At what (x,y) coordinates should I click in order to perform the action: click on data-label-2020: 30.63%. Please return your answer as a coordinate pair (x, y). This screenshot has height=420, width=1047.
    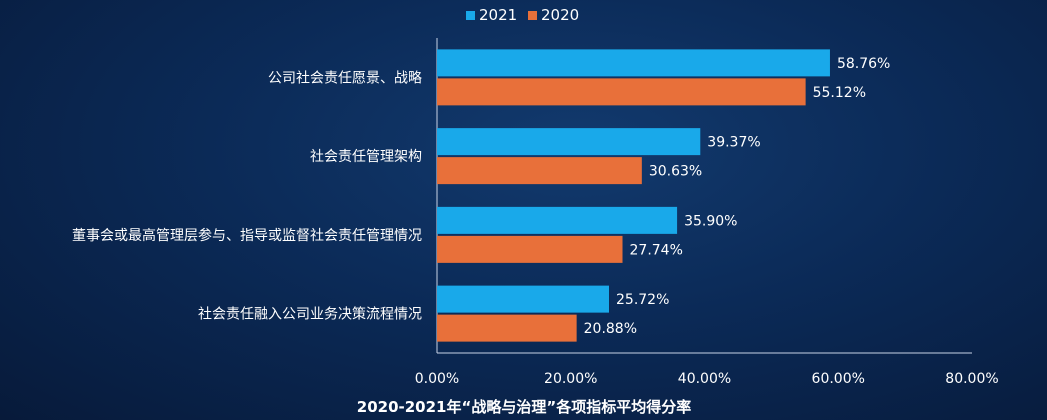
    Looking at the image, I should click on (675, 172).